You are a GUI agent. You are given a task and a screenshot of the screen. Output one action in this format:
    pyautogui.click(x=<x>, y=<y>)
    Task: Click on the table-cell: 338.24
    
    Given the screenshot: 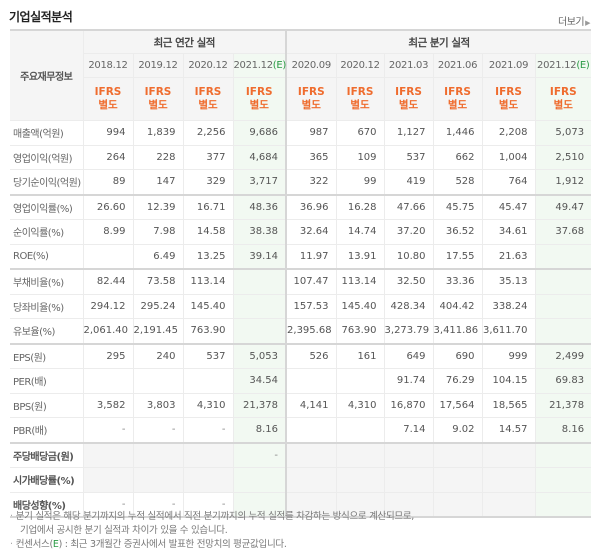 What is the action you would take?
    pyautogui.click(x=508, y=306)
    